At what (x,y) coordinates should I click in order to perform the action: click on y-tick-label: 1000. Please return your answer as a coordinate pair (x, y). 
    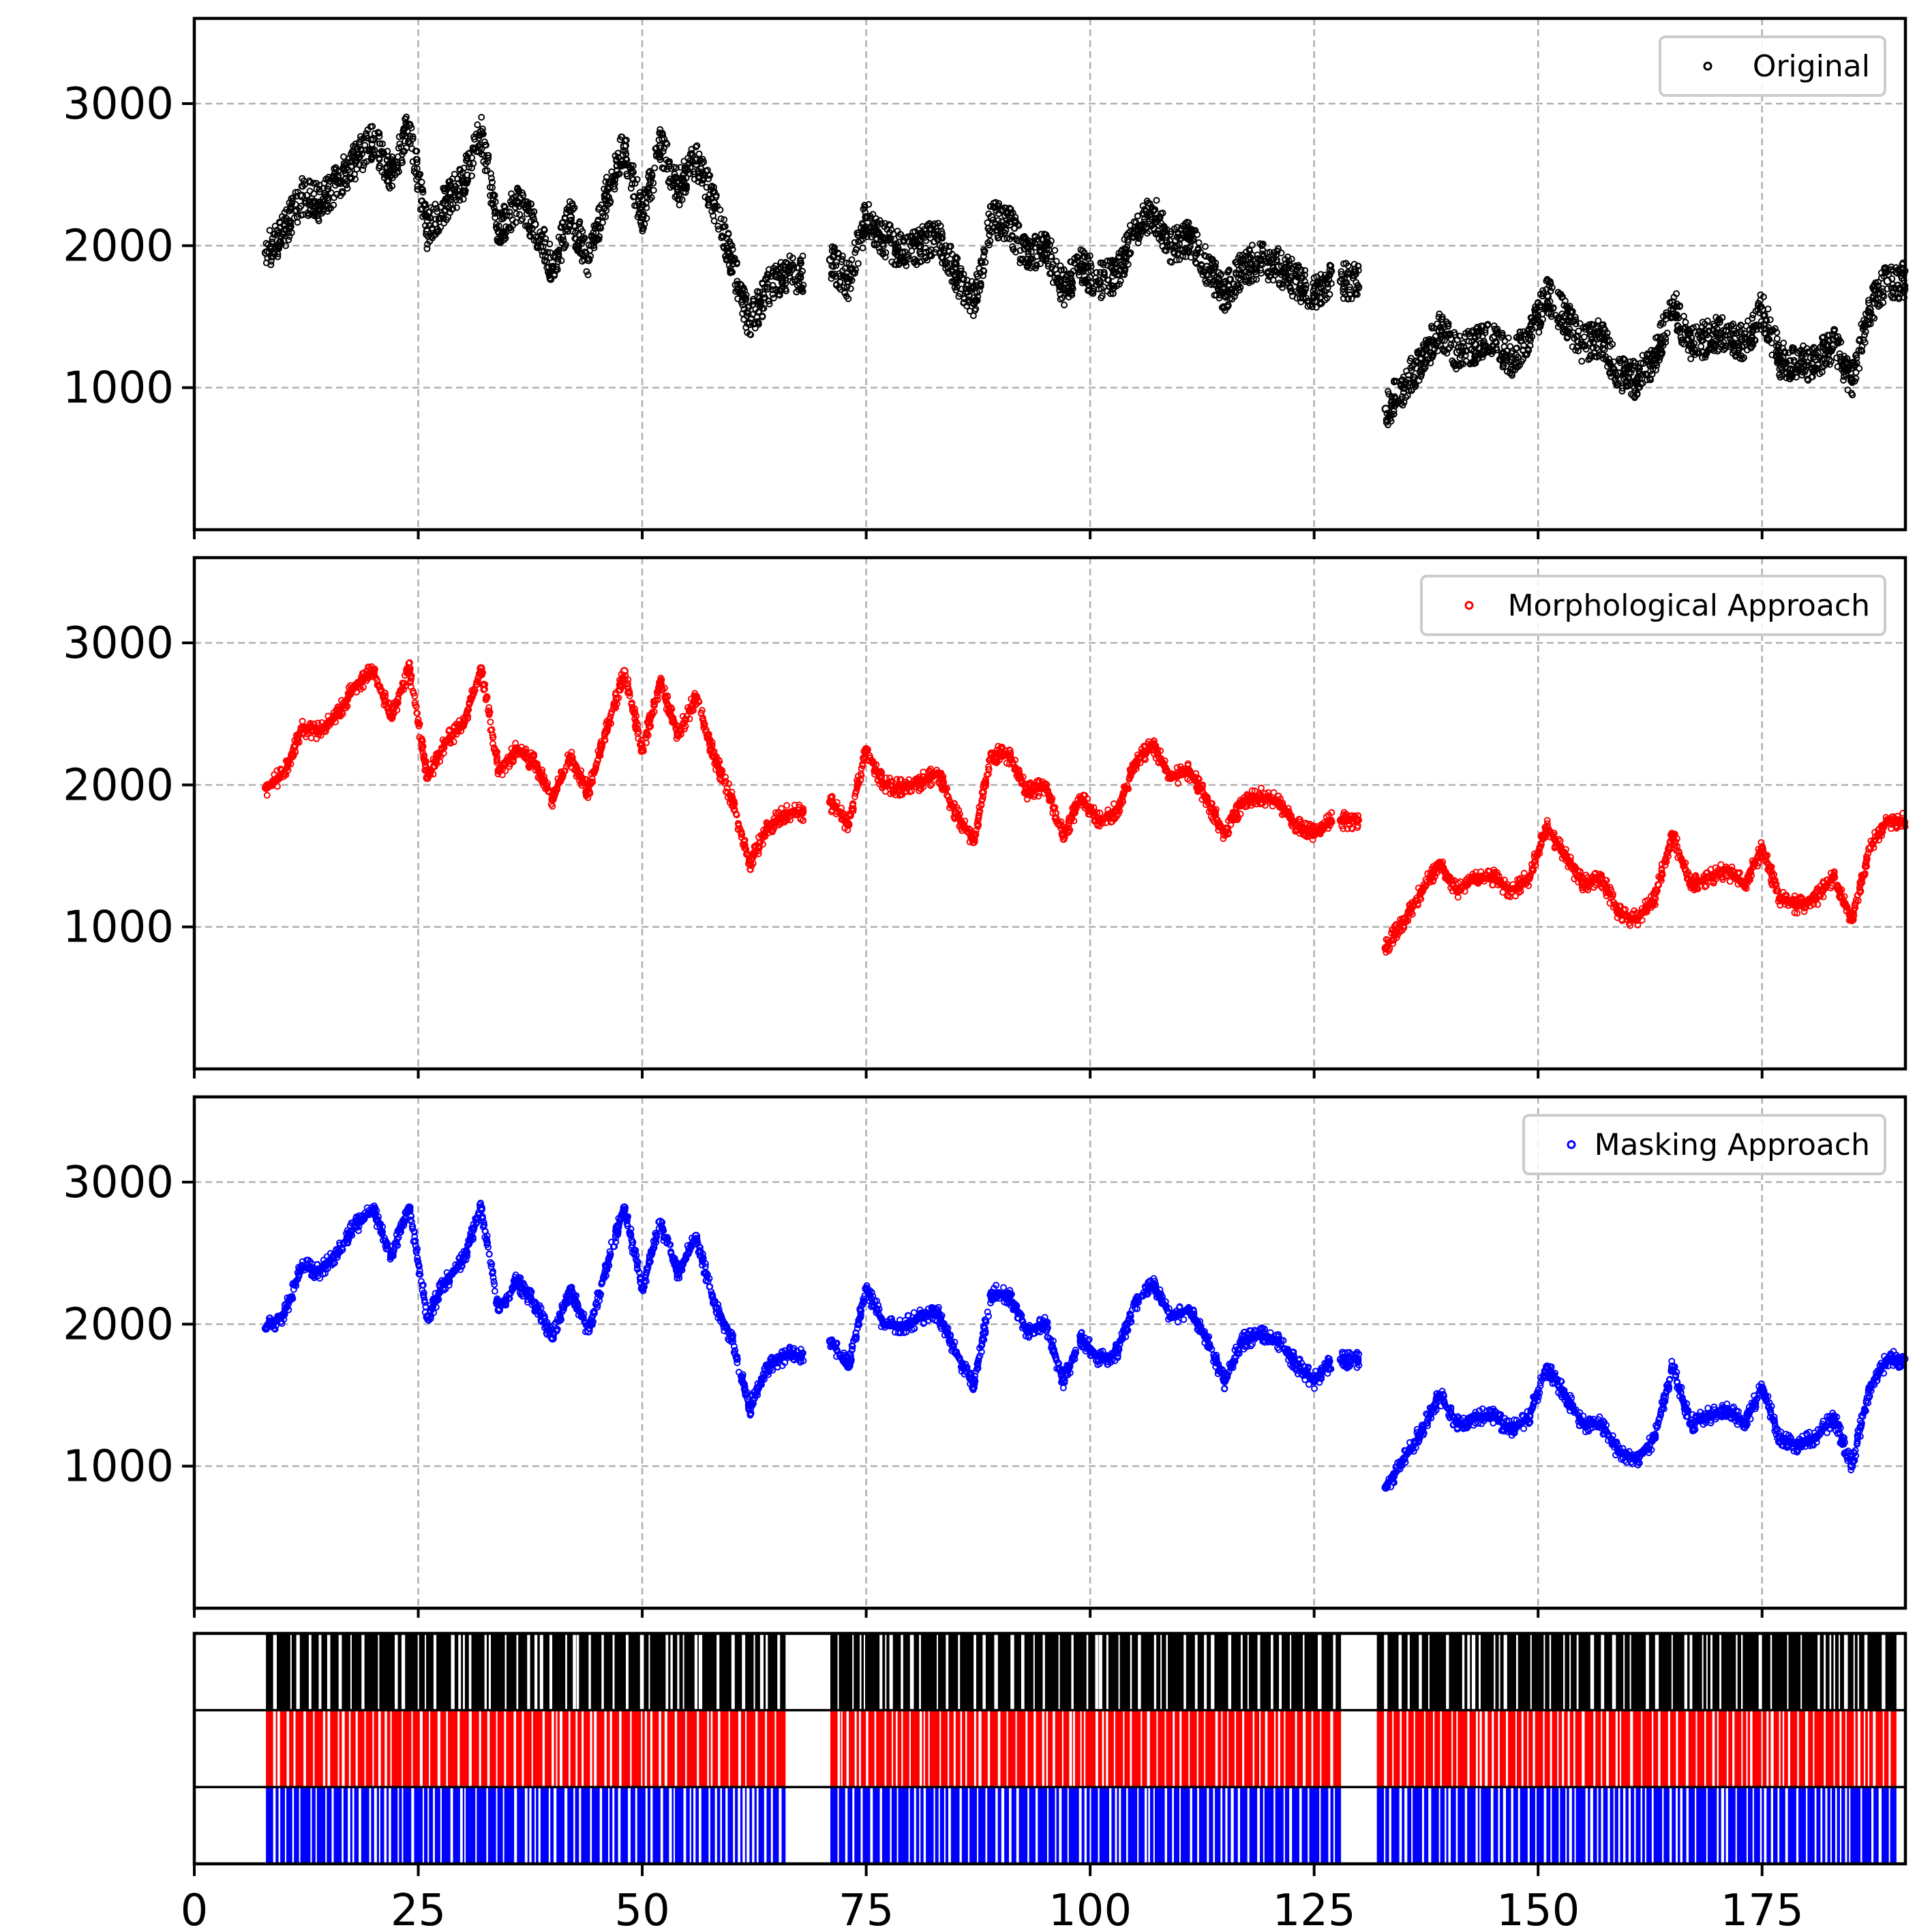
    Looking at the image, I should click on (118, 389).